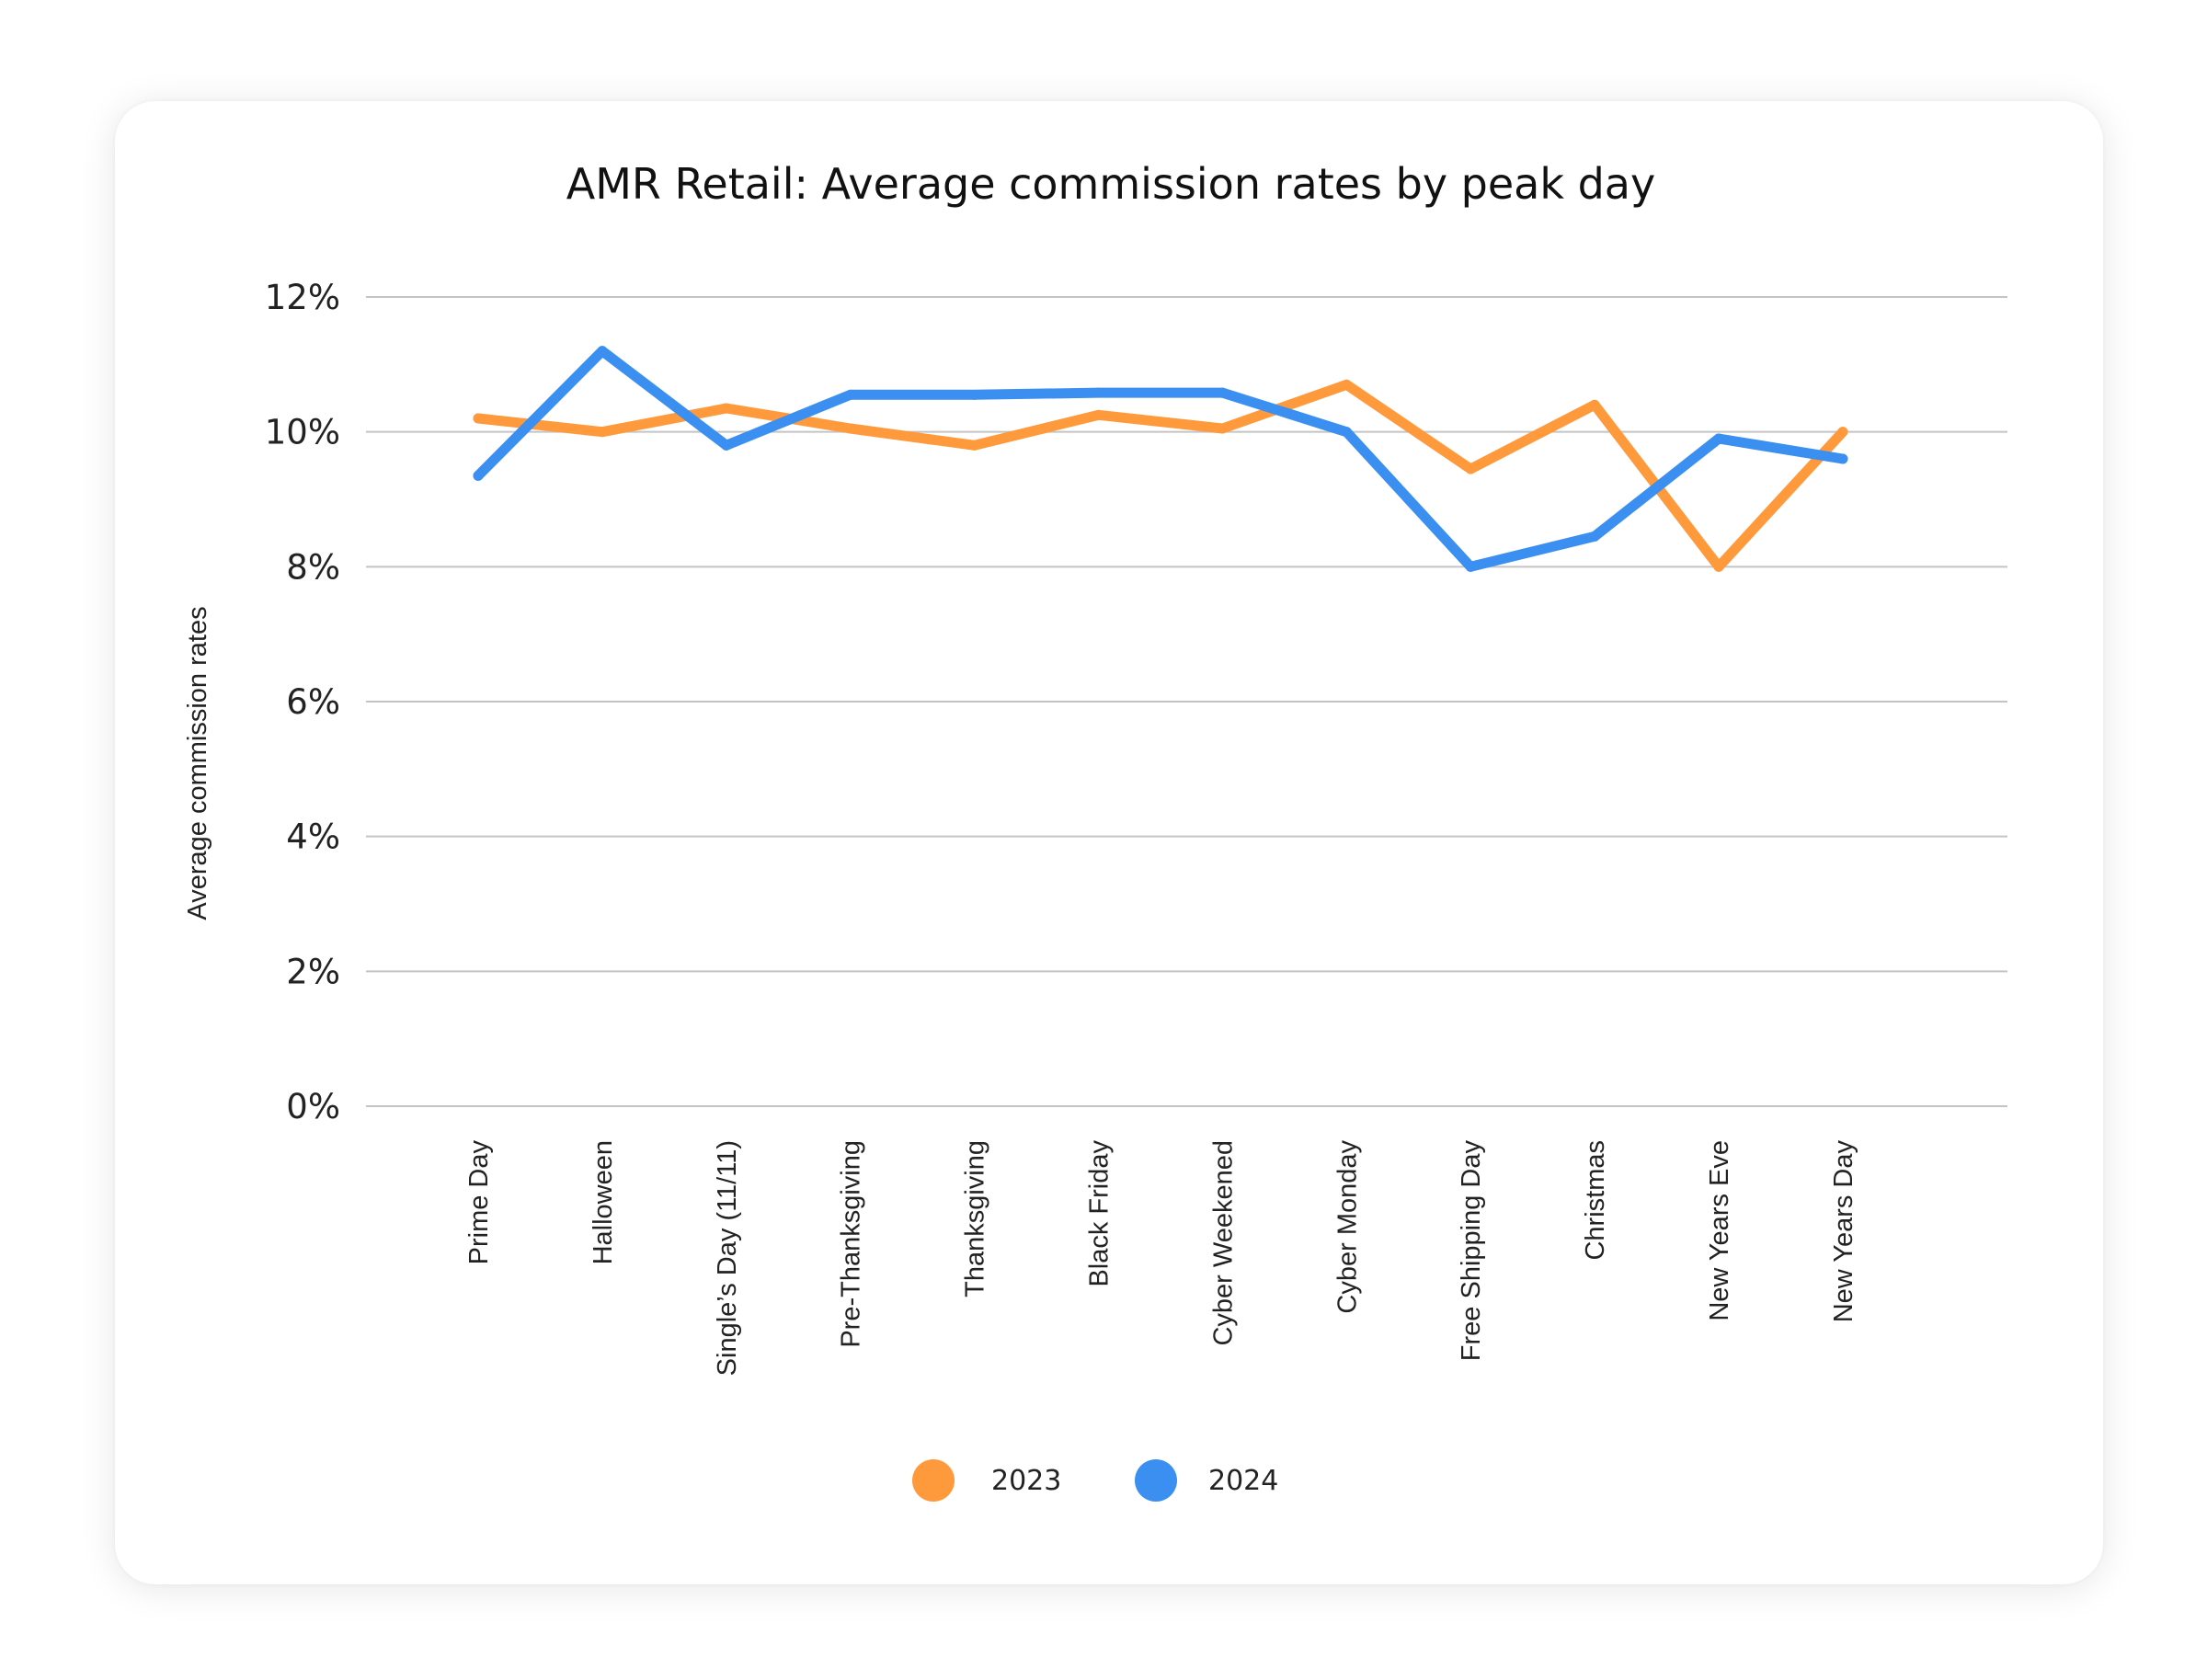 The height and width of the screenshot is (1680, 2207). Describe the element at coordinates (197, 763) in the screenshot. I see `y-axis-label: Average commission rates` at that location.